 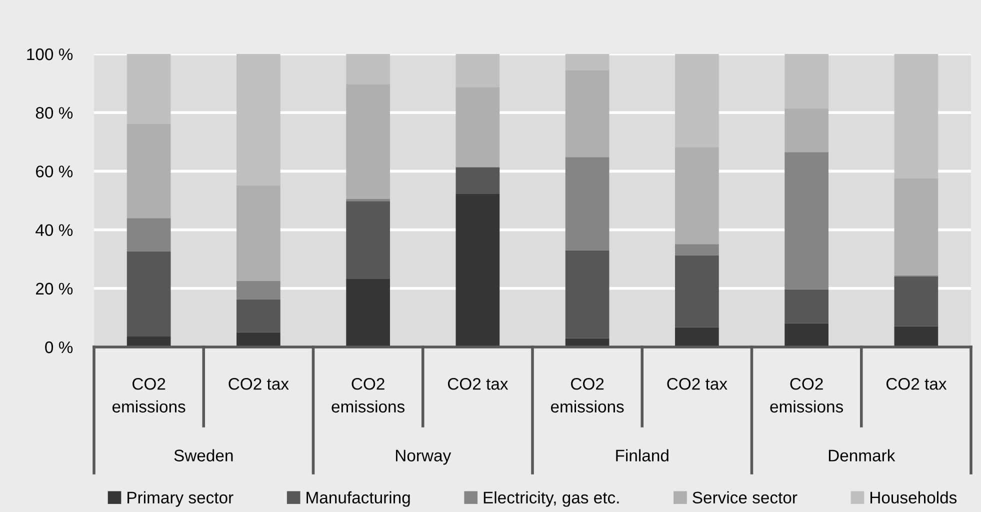 I want to click on legend-label: Manufacturing, so click(x=358, y=499).